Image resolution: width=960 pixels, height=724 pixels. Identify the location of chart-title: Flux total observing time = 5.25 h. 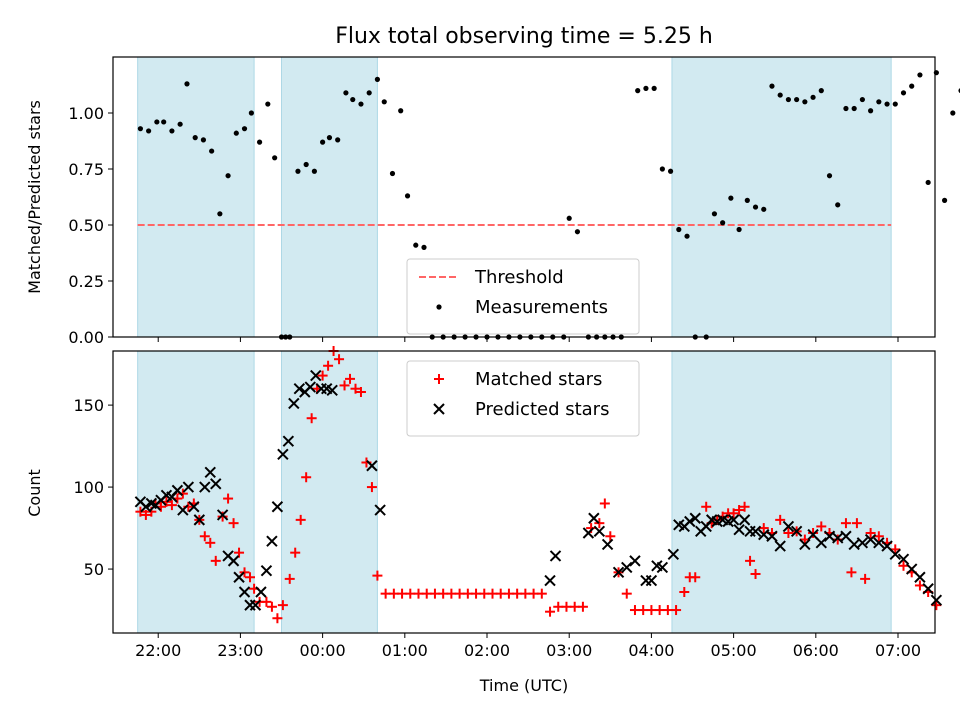
(524, 36).